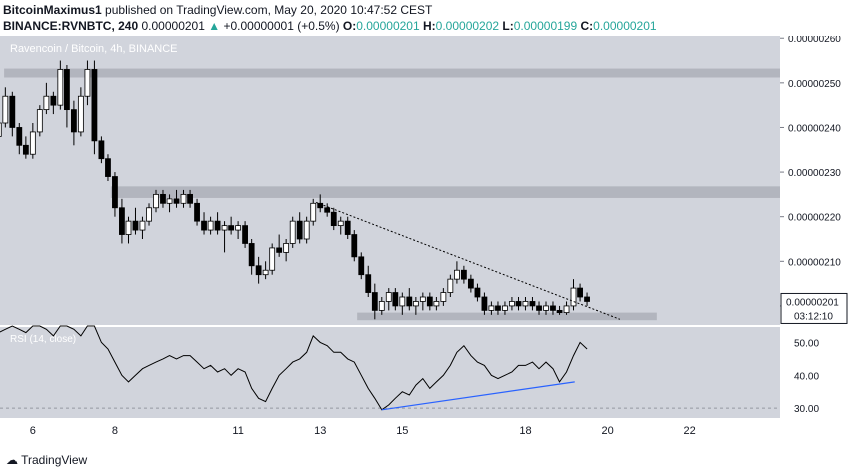 This screenshot has height=471, width=850. I want to click on last-price-tag, so click(814, 308).